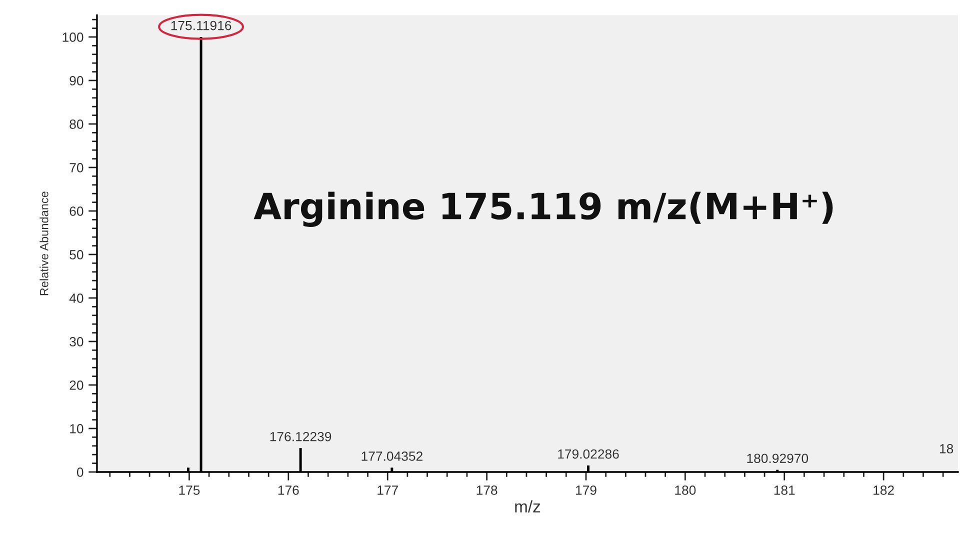 The height and width of the screenshot is (538, 962). What do you see at coordinates (586, 490) in the screenshot?
I see `x-tick-label: 179` at bounding box center [586, 490].